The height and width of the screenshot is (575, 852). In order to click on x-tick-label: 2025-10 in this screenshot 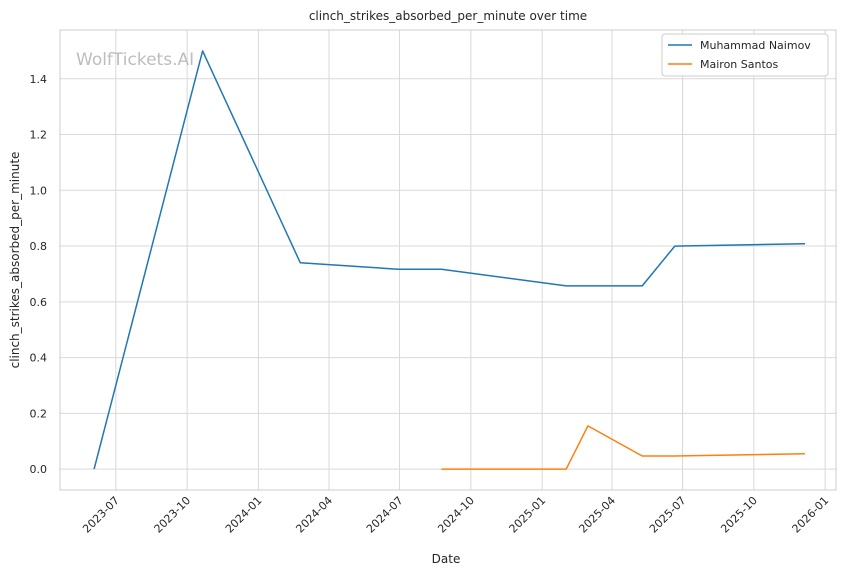, I will do `click(739, 515)`.